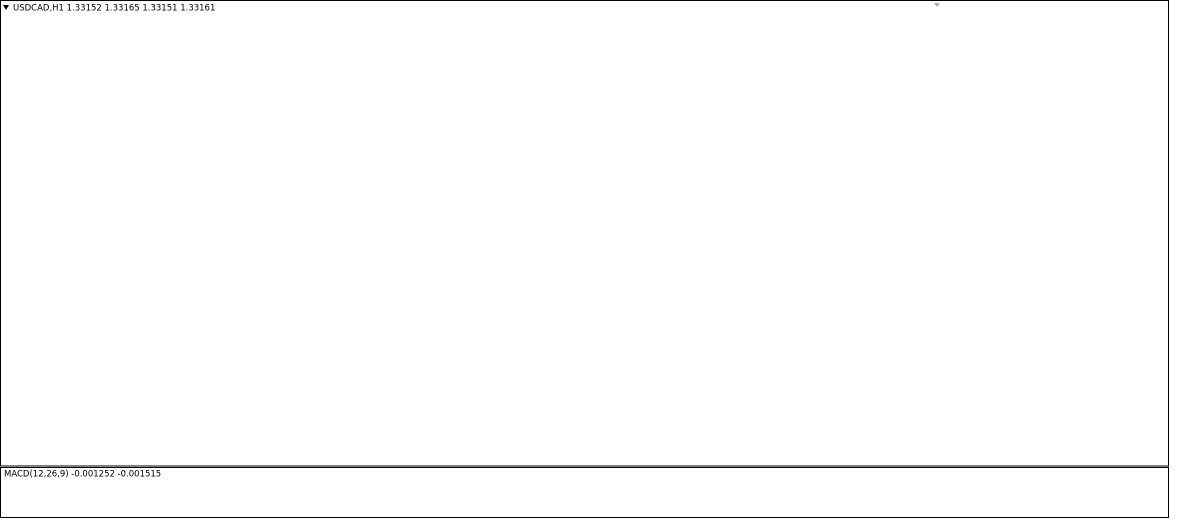 The width and height of the screenshot is (1200, 531). Describe the element at coordinates (584, 492) in the screenshot. I see `macd-panel` at that location.